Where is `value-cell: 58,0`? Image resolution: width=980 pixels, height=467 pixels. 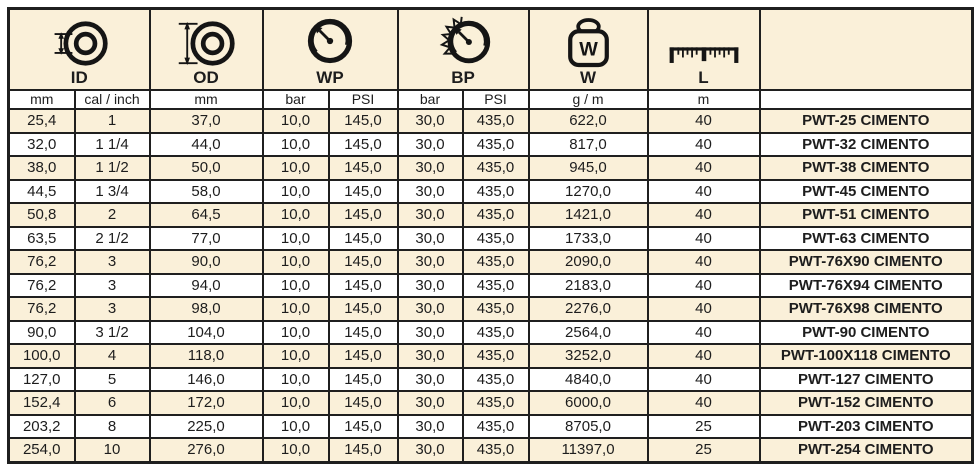
value-cell: 58,0 is located at coordinates (206, 191).